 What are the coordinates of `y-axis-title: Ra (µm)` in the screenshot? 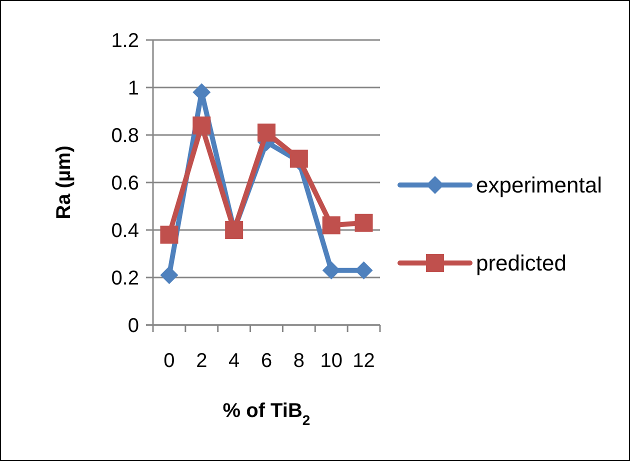 It's located at (64, 183).